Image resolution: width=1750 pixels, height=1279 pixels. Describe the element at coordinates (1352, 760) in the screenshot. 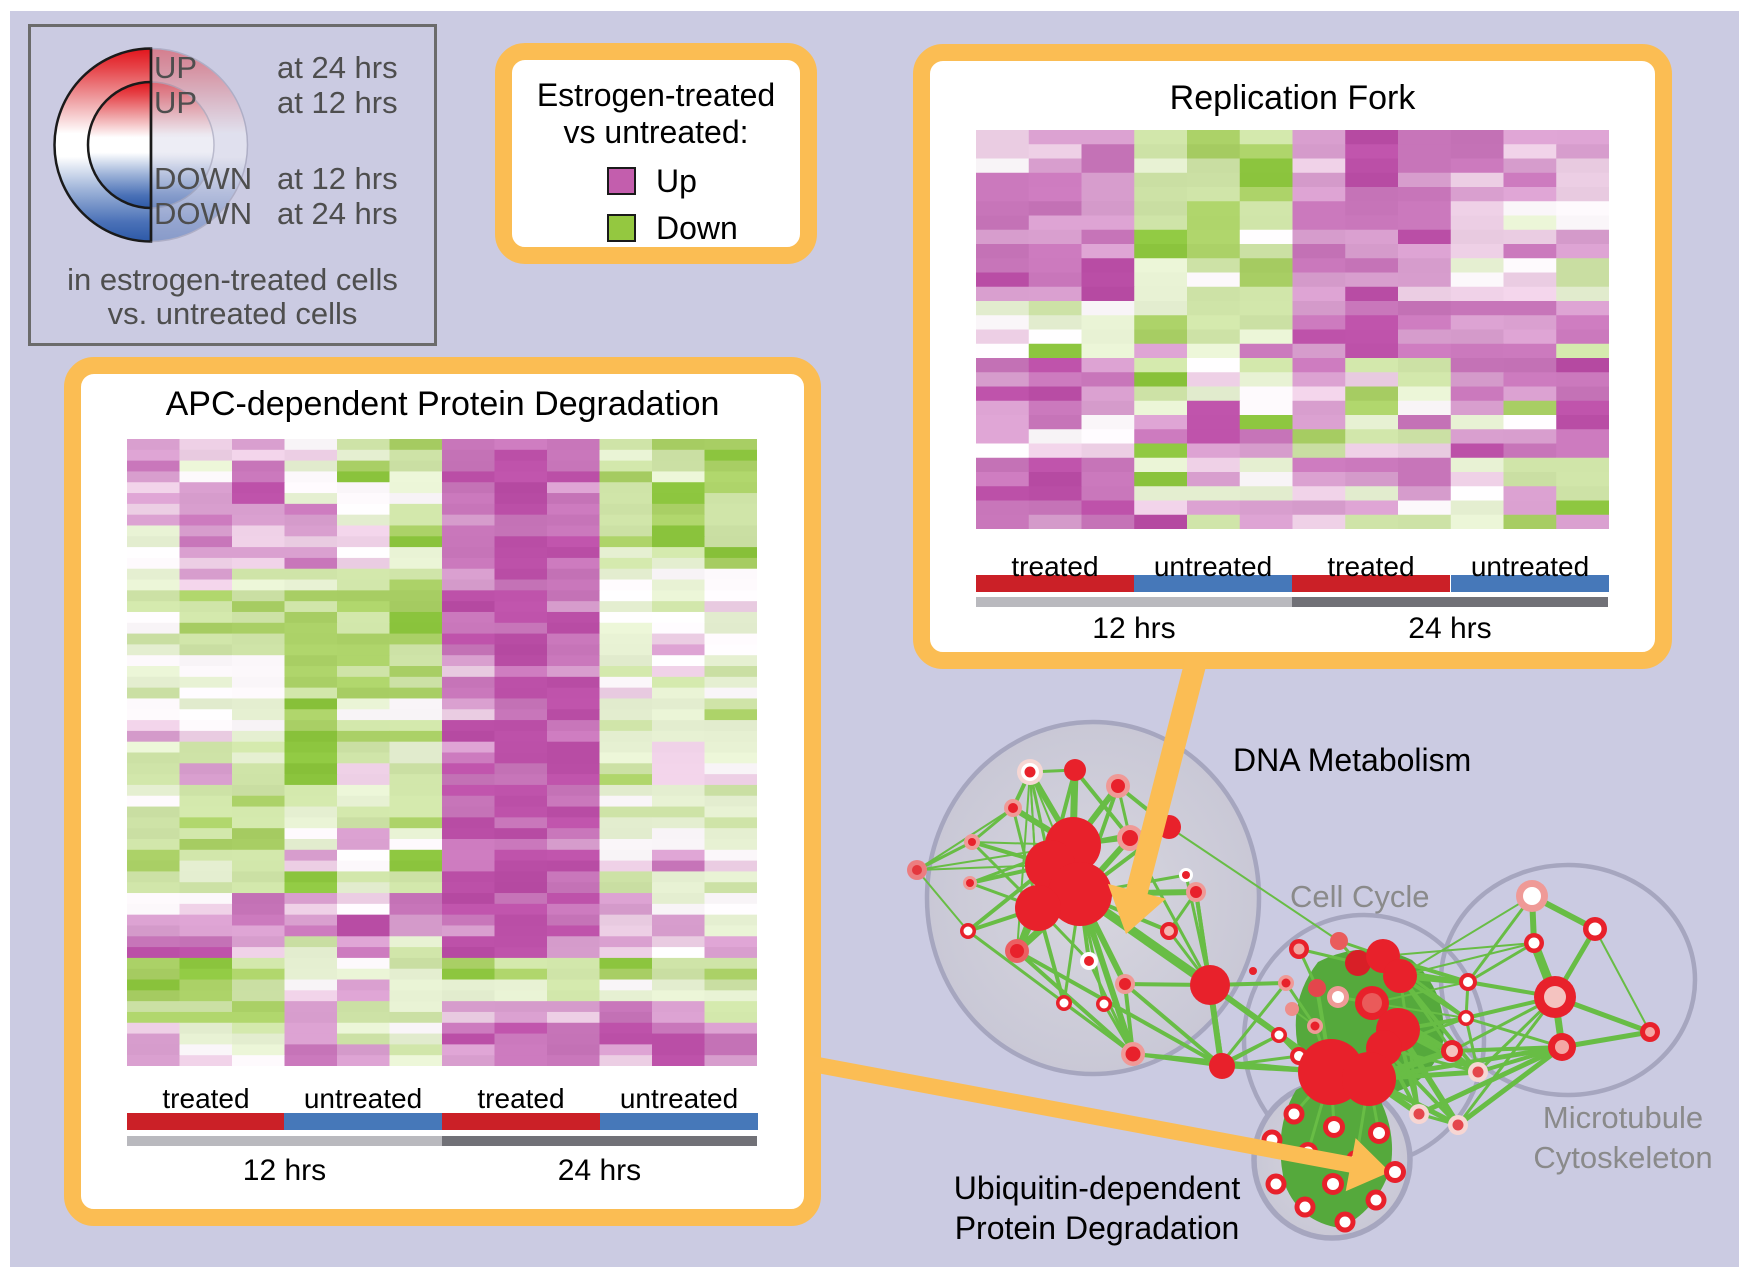

I see `svg-text: DNA Metabolism` at that location.